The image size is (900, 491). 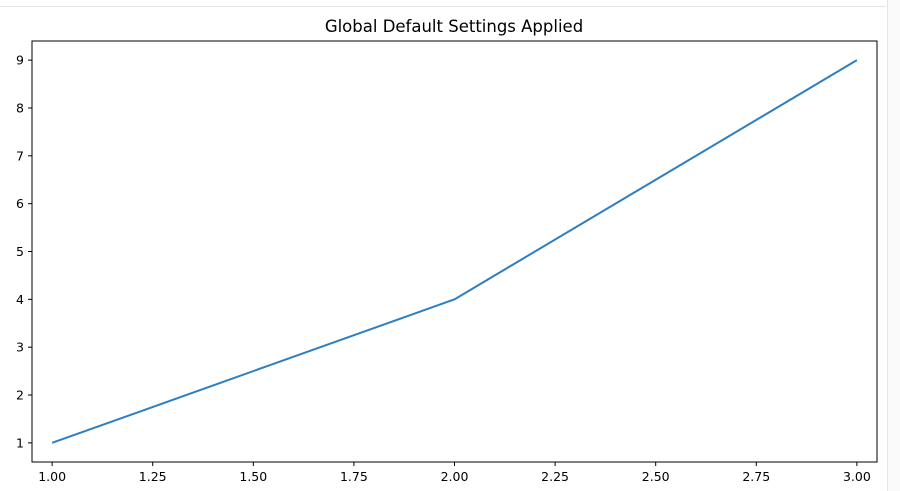 What do you see at coordinates (756, 476) in the screenshot?
I see `x-tick-label: 2.75` at bounding box center [756, 476].